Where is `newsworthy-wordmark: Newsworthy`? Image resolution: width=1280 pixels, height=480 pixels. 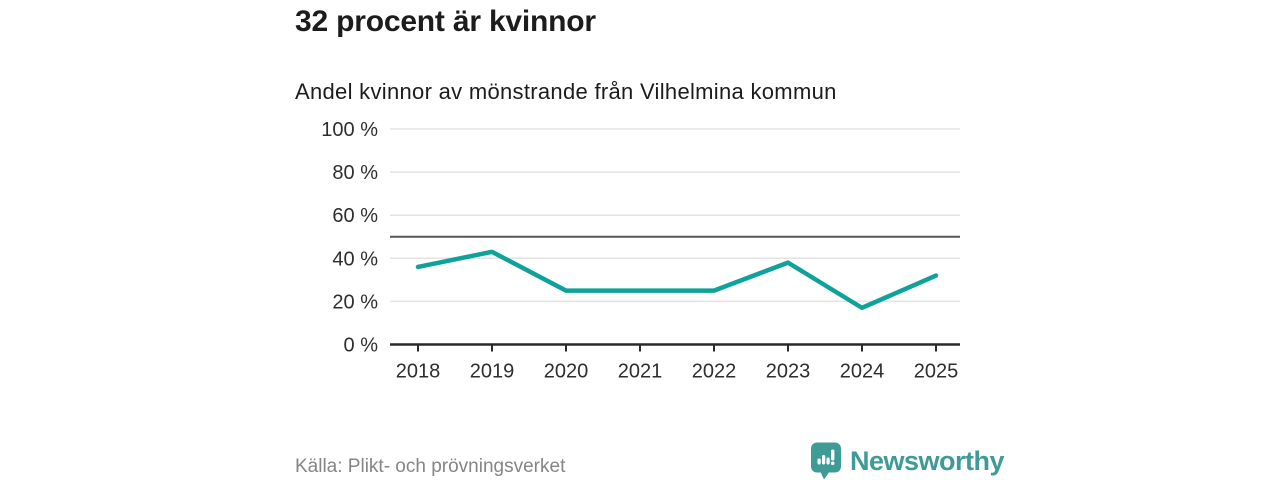 newsworthy-wordmark: Newsworthy is located at coordinates (927, 460).